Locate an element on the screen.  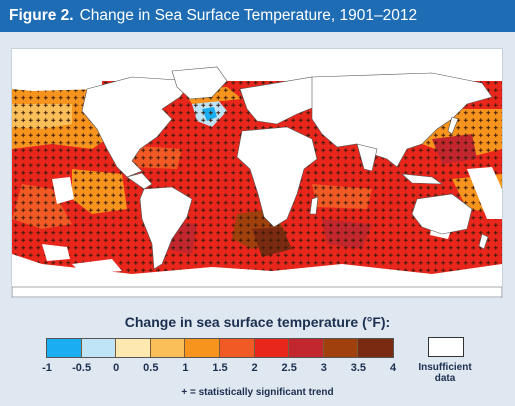
insufficient-data-swatch is located at coordinates (446, 347).